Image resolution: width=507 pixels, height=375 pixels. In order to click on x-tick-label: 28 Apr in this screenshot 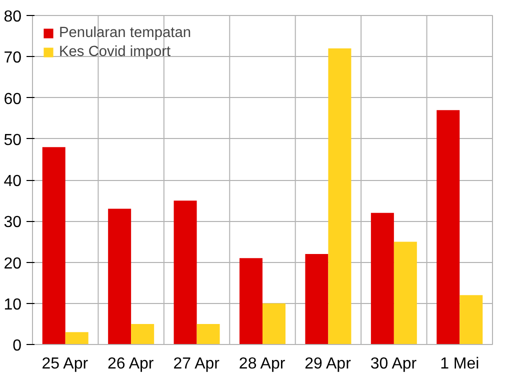, I will do `click(262, 364)`.